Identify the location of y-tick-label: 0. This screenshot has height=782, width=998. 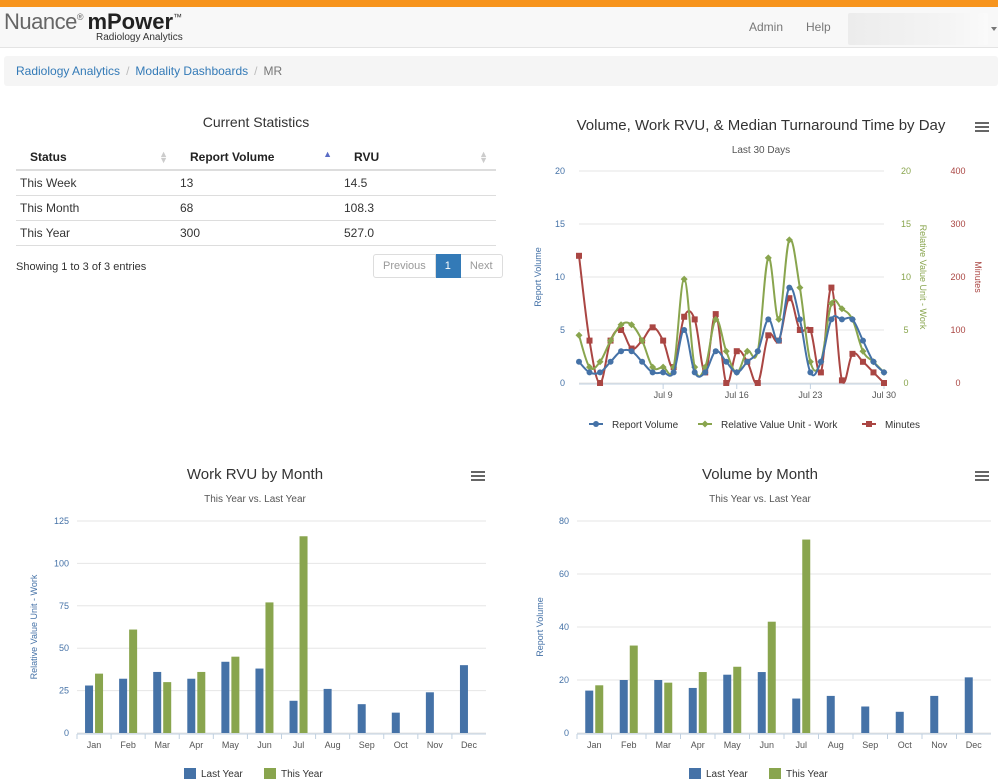
(566, 733).